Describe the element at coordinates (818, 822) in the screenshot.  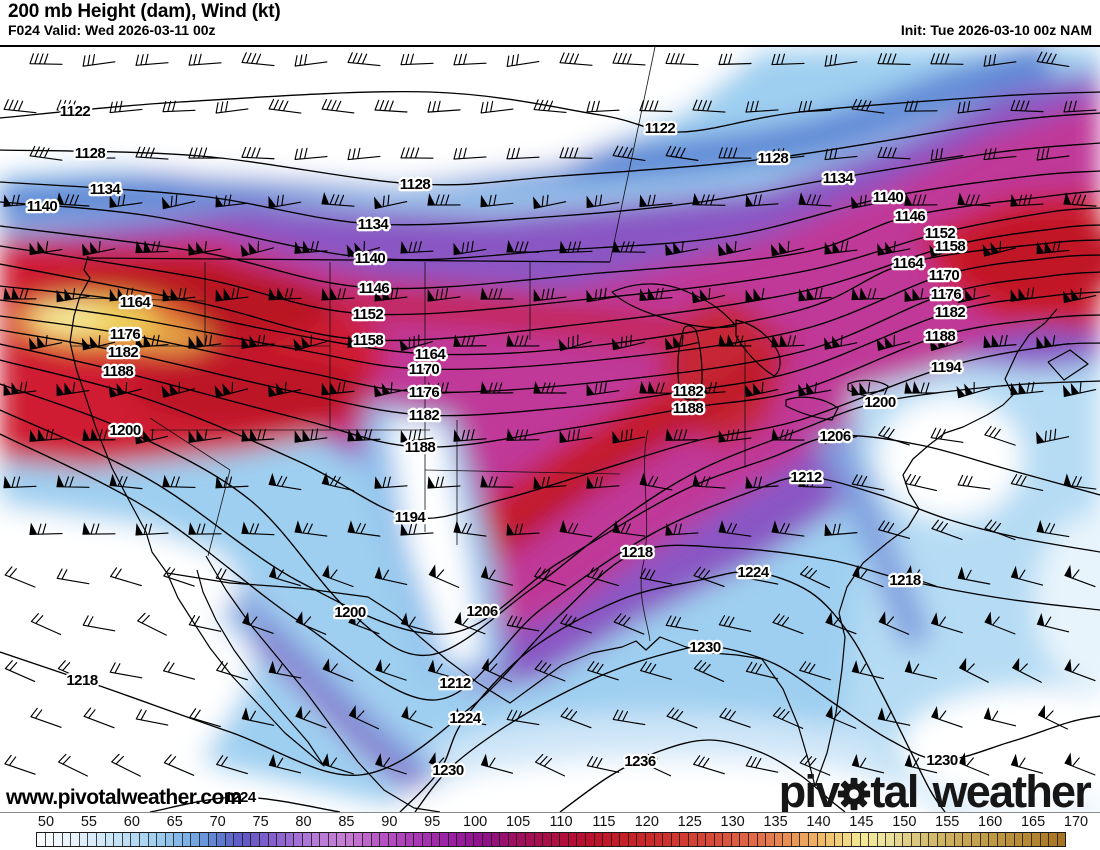
I see `colorbar-tick-label: 140` at that location.